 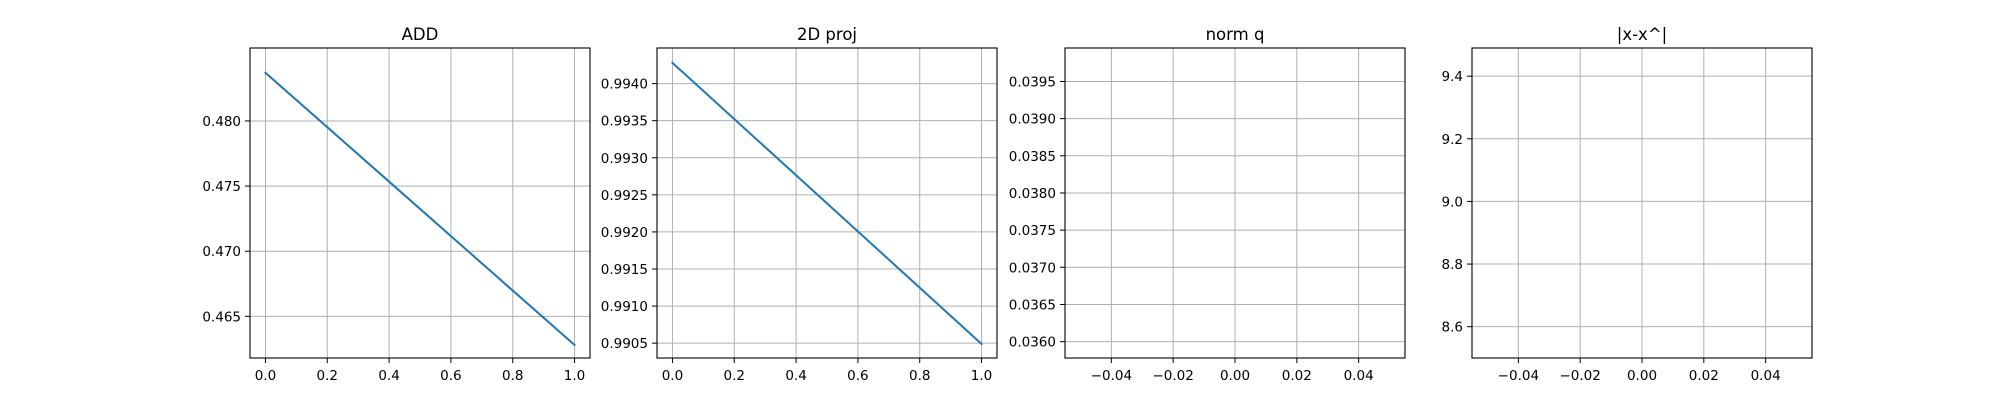 I want to click on panel-title-add: ADD, so click(x=420, y=34).